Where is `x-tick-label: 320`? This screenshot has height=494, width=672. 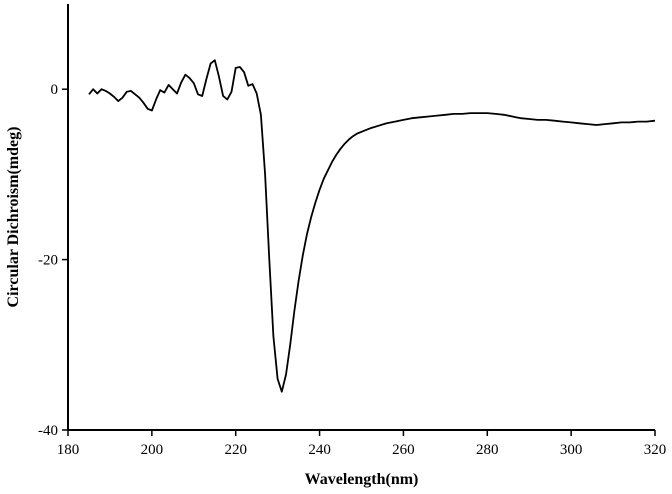
x-tick-label: 320 is located at coordinates (655, 450).